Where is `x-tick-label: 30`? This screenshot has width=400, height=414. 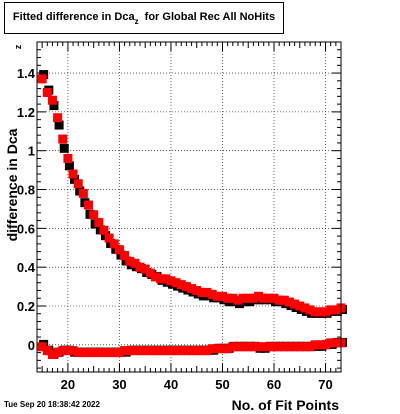
x-tick-label: 30 is located at coordinates (119, 384).